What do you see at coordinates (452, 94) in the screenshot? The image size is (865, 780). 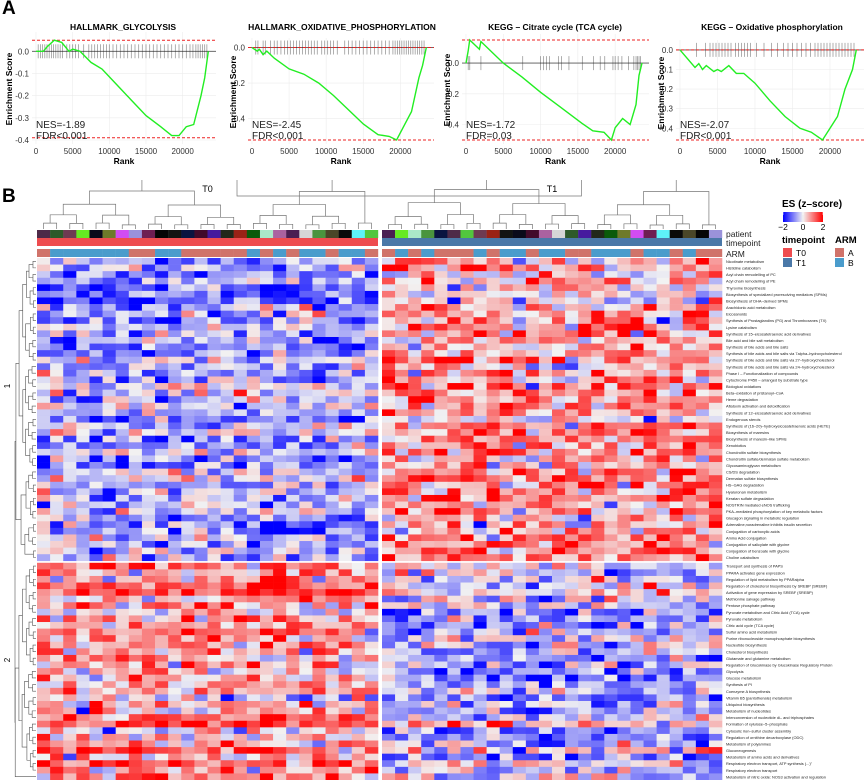 I see `y-tick-label: -0.2` at bounding box center [452, 94].